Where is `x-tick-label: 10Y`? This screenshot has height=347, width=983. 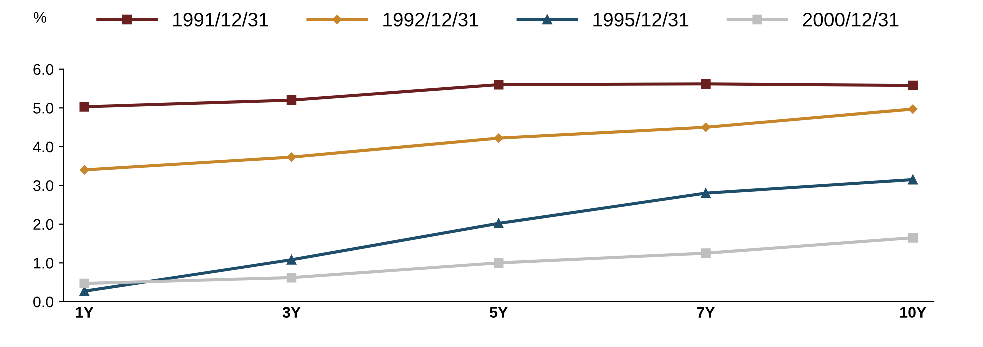 x-tick-label: 10Y is located at coordinates (913, 312).